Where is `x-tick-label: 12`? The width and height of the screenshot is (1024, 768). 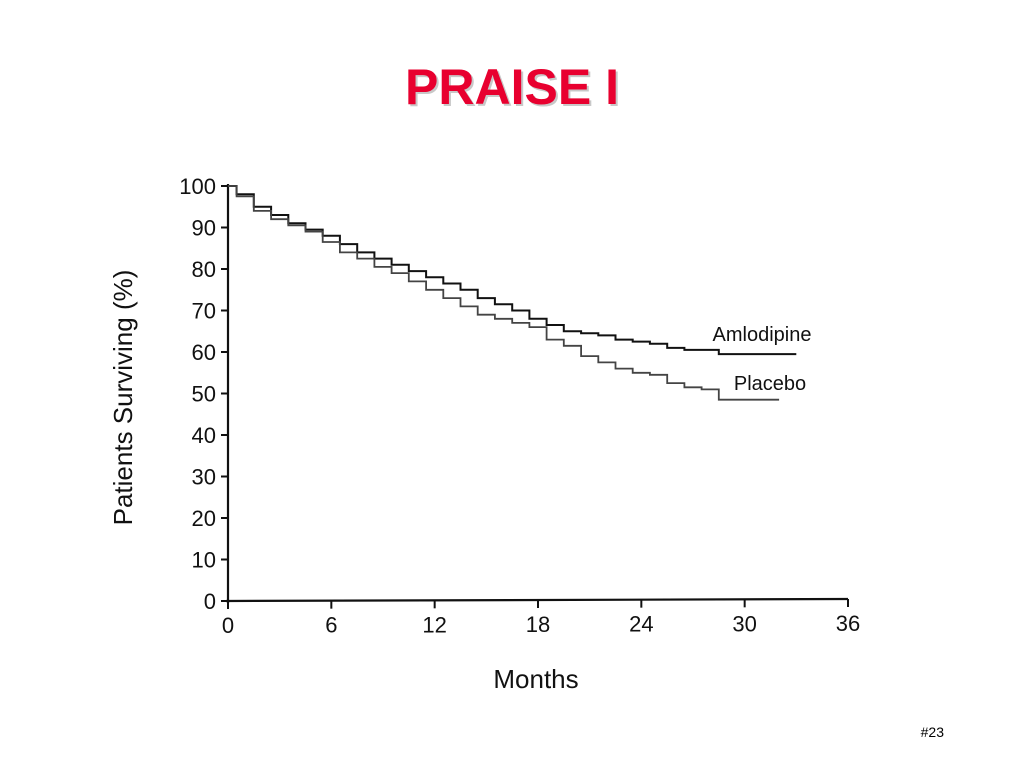
x-tick-label: 12 is located at coordinates (434, 624).